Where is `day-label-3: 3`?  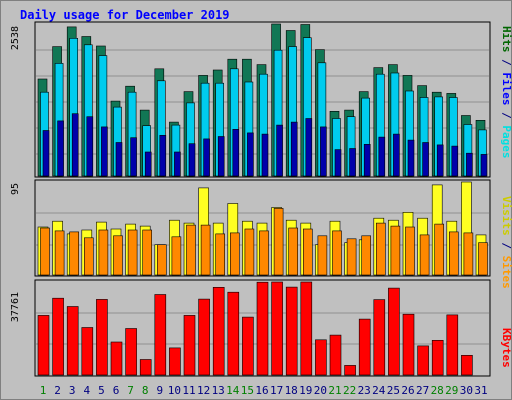 day-label-3: 3 is located at coordinates (72, 390).